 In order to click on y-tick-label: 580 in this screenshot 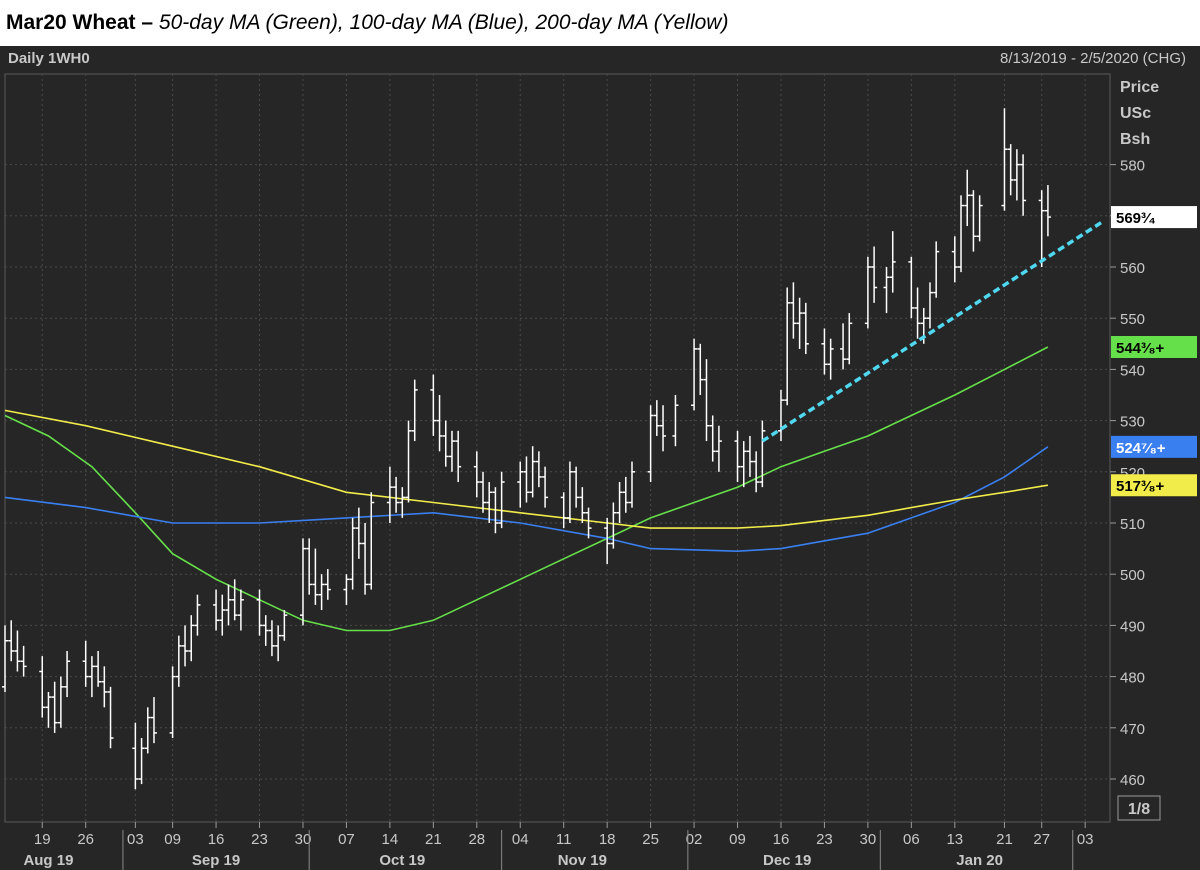, I will do `click(1132, 166)`.